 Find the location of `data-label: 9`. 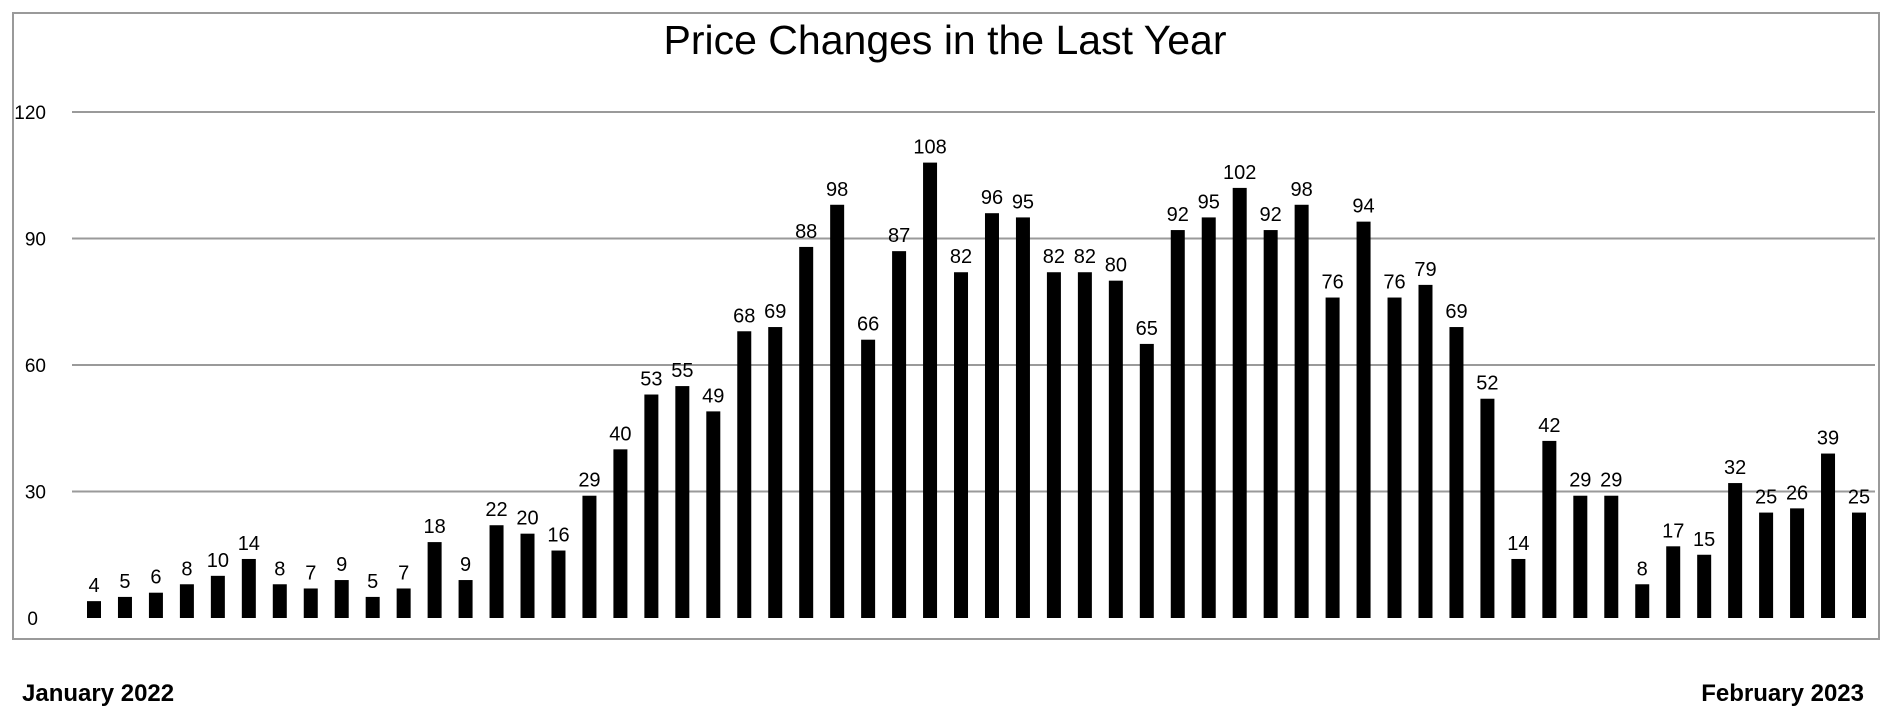

data-label: 9 is located at coordinates (465, 565).